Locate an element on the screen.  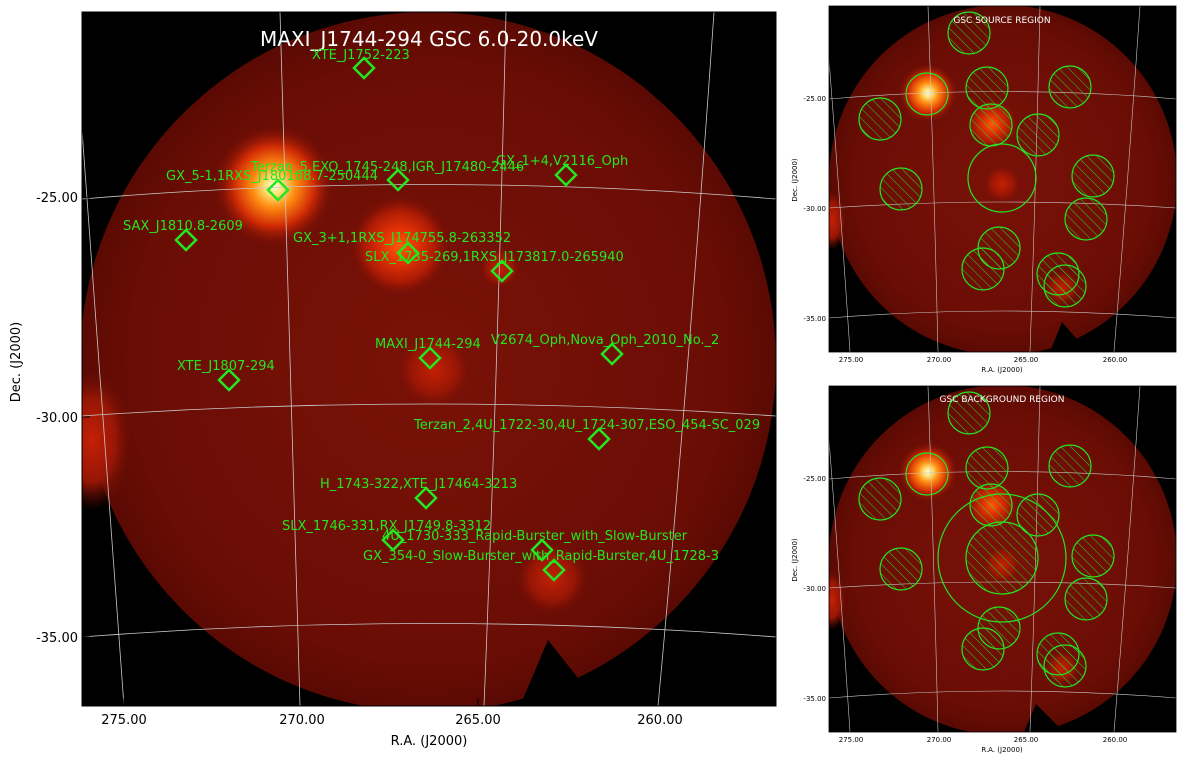
x-tick-label: 260.00 is located at coordinates (660, 720).